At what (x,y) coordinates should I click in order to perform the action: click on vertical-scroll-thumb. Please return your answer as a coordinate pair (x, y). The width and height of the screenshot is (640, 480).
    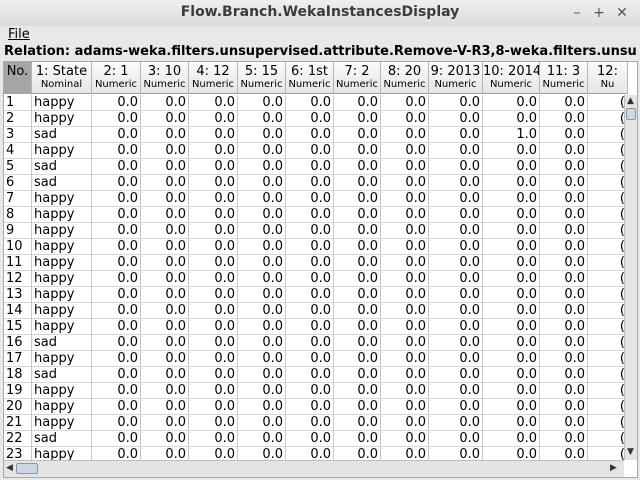
    Looking at the image, I should click on (631, 114).